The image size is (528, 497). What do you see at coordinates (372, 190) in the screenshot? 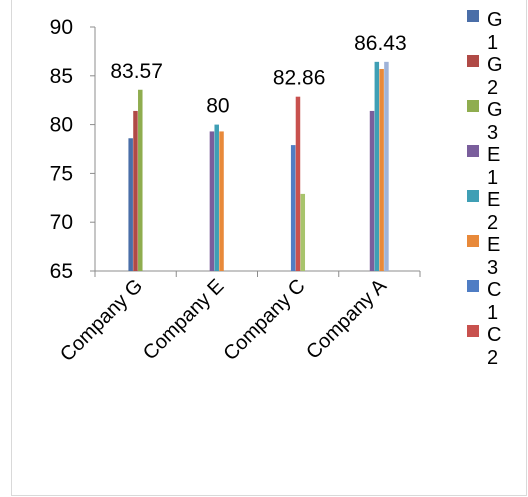
I see `bar-e1-company-a` at bounding box center [372, 190].